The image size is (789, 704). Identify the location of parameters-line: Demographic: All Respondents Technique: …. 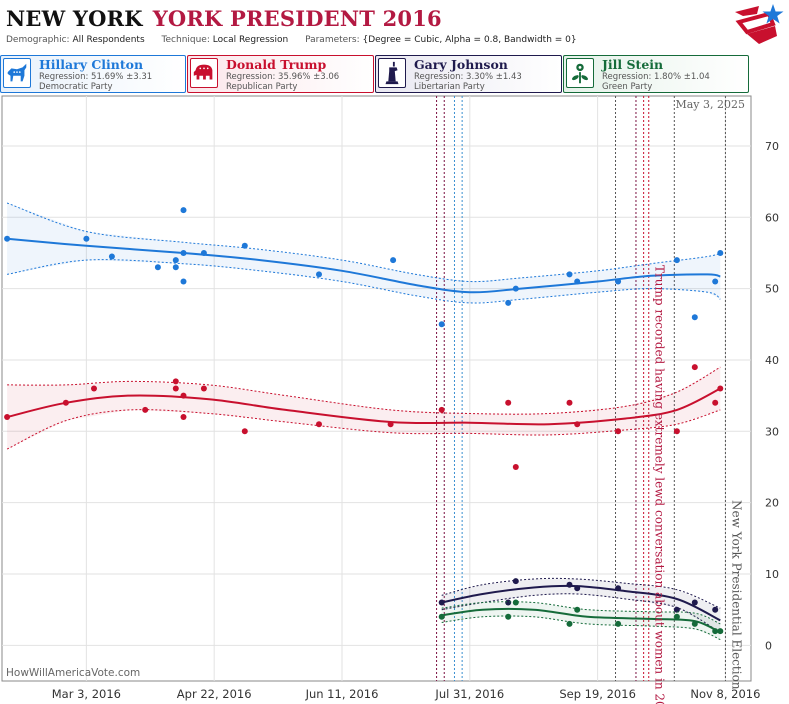
(291, 40).